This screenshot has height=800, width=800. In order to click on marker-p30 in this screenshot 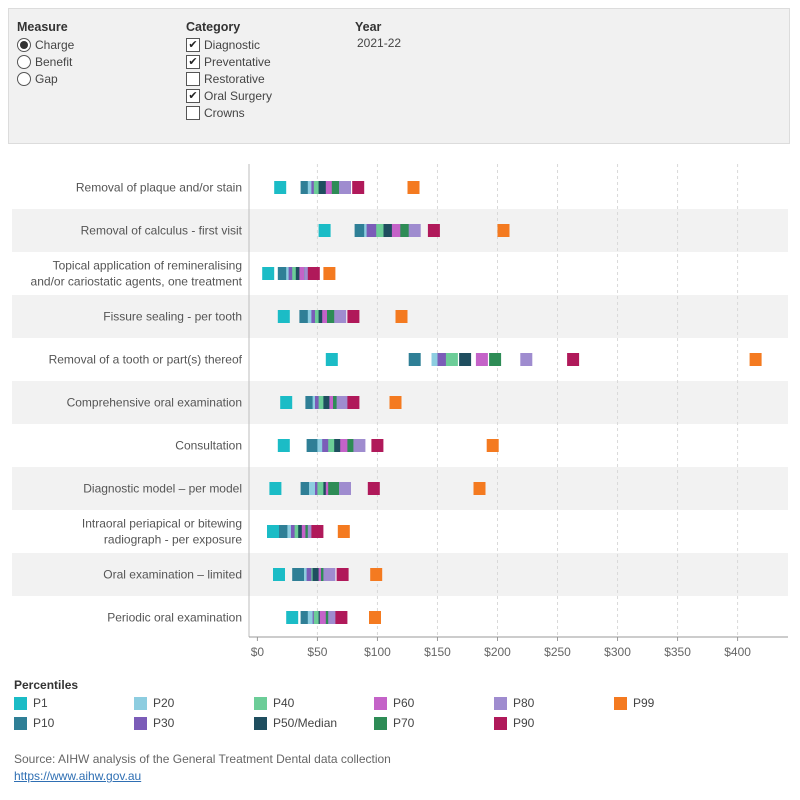, I will do `click(372, 230)`.